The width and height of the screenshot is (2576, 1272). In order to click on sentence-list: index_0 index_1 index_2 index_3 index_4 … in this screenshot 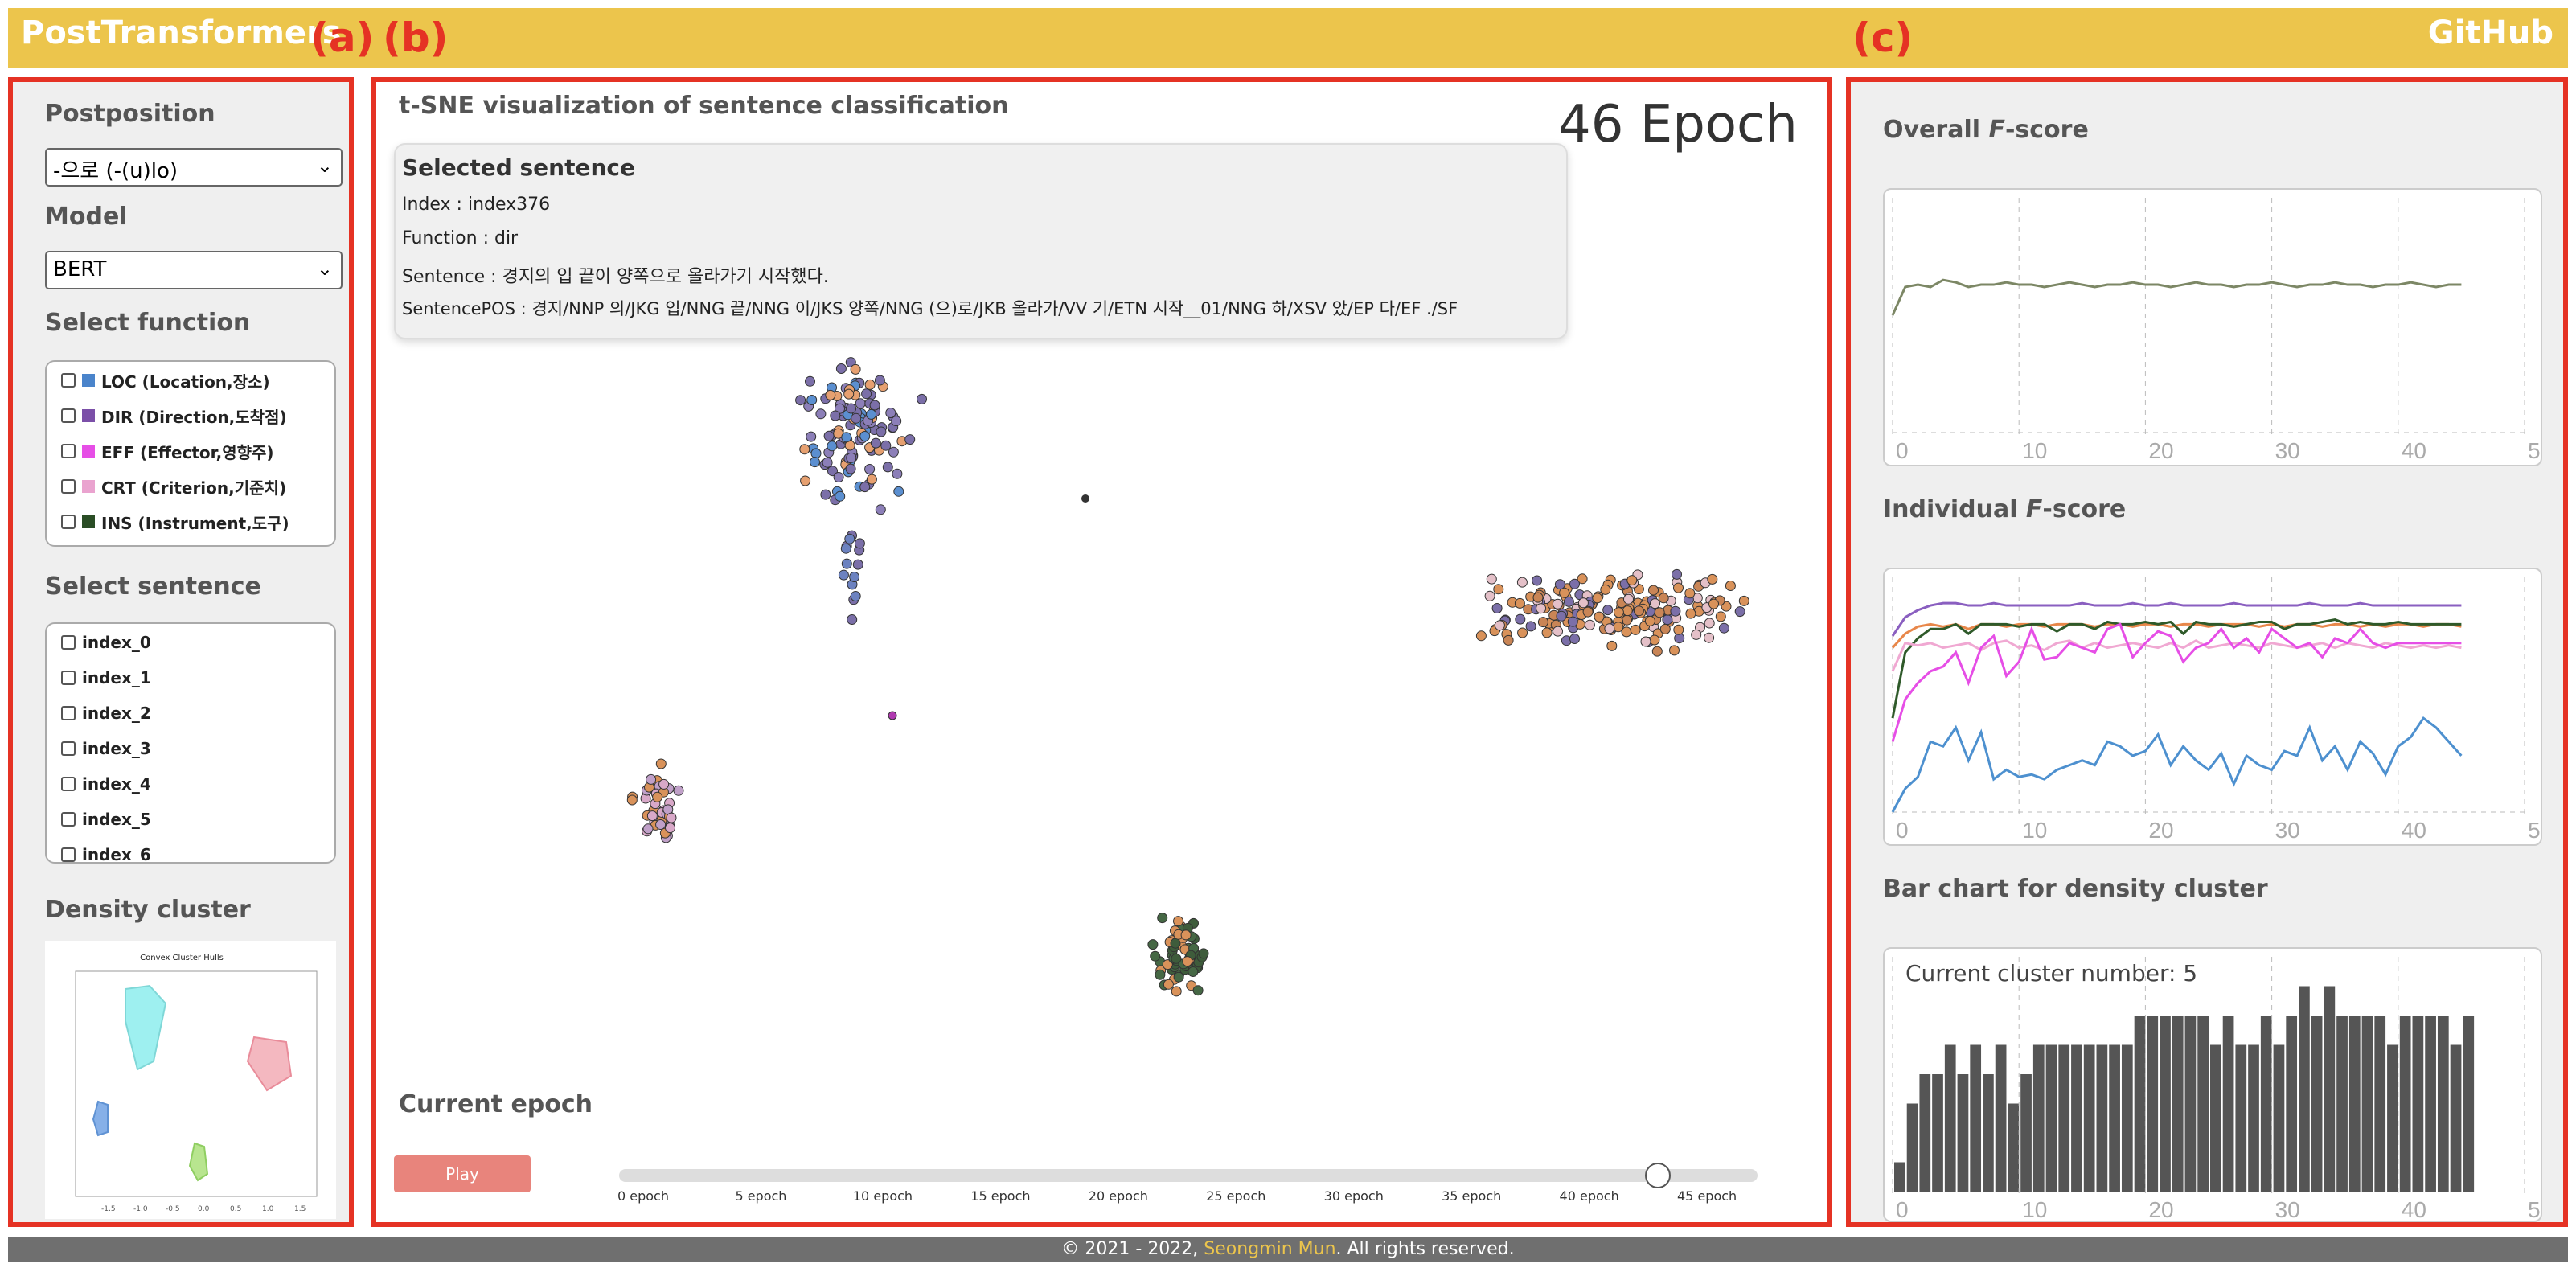, I will do `click(190, 743)`.